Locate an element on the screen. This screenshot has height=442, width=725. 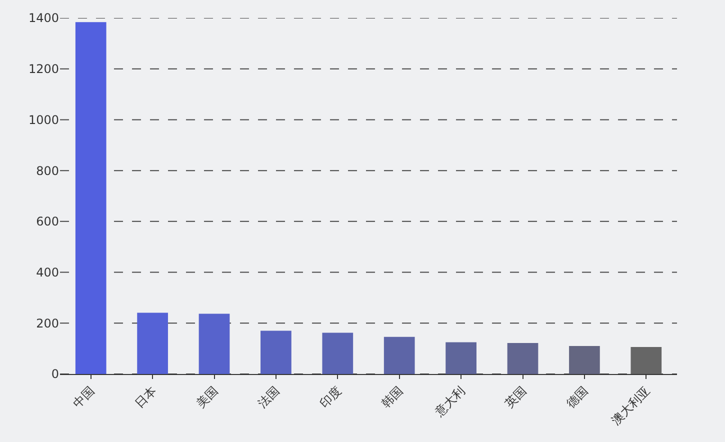
y-tick-label: 600 is located at coordinates (47, 221).